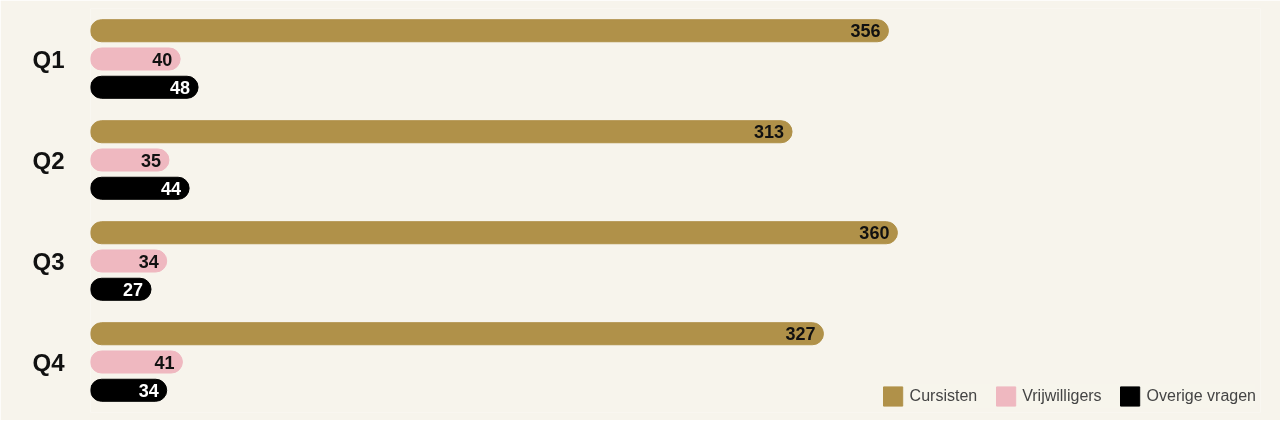  What do you see at coordinates (150, 160) in the screenshot?
I see `data-label: 35` at bounding box center [150, 160].